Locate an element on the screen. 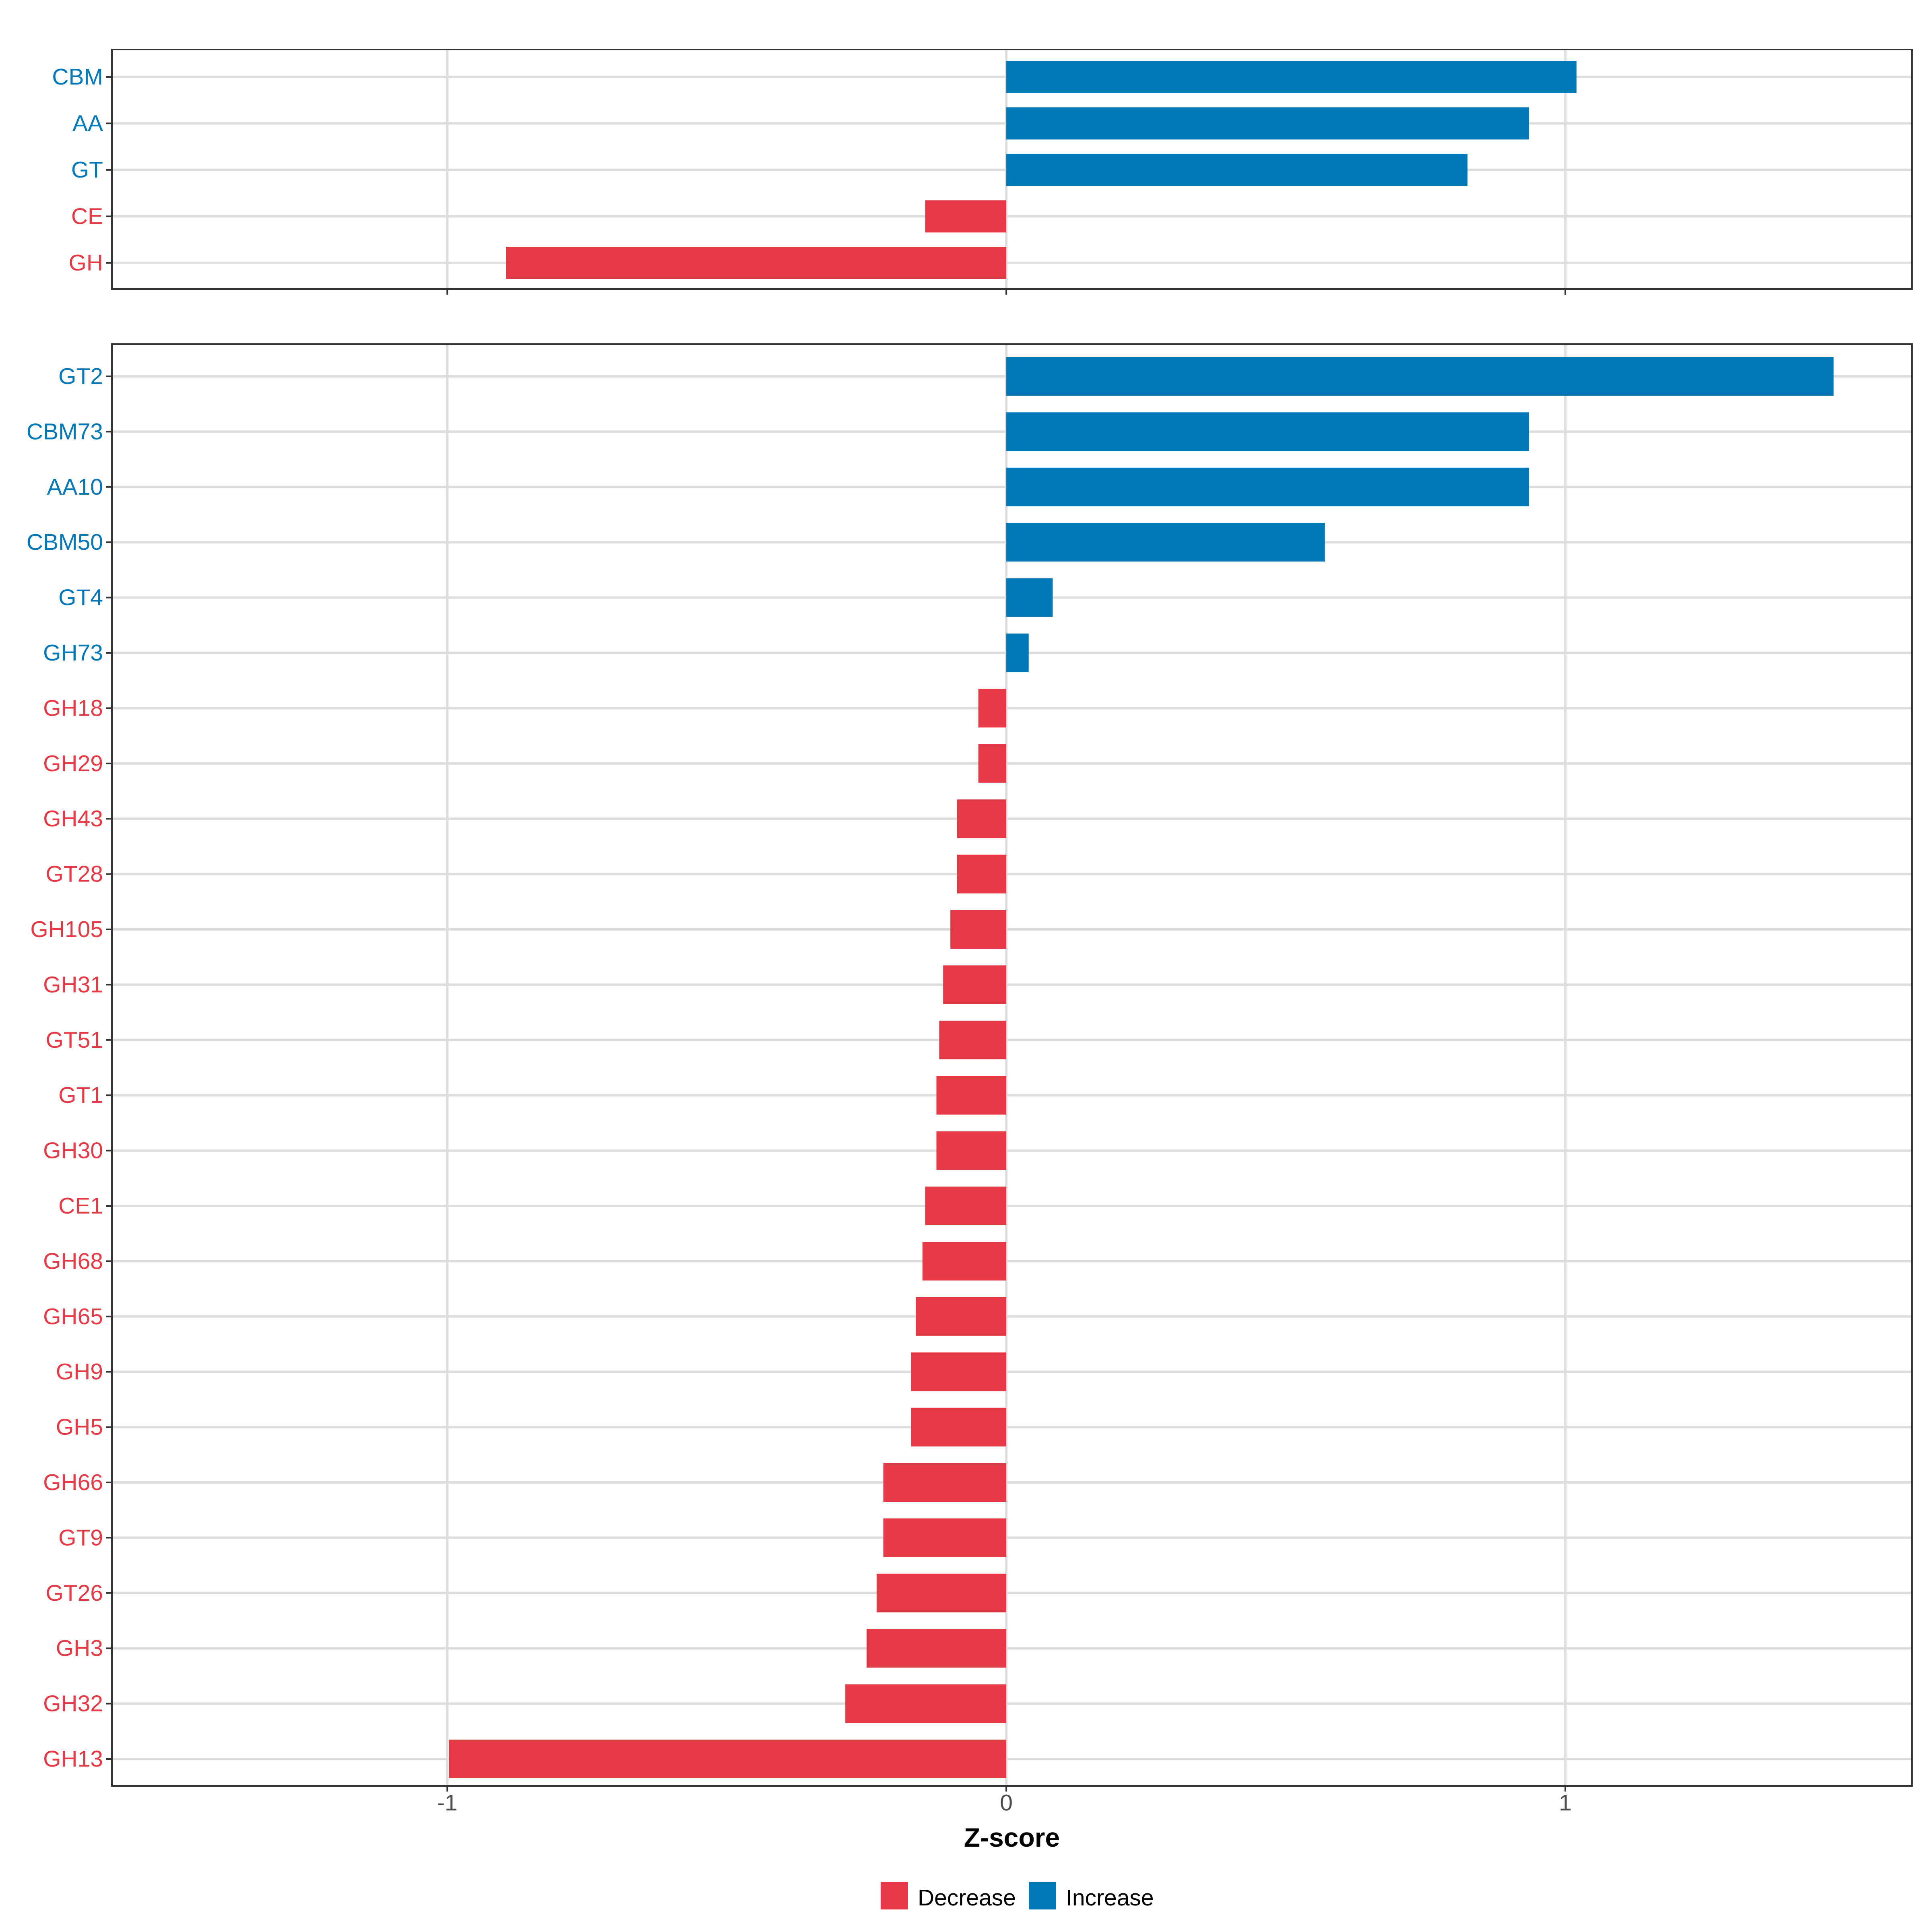  y-tick-label: GT2 is located at coordinates (80, 376).